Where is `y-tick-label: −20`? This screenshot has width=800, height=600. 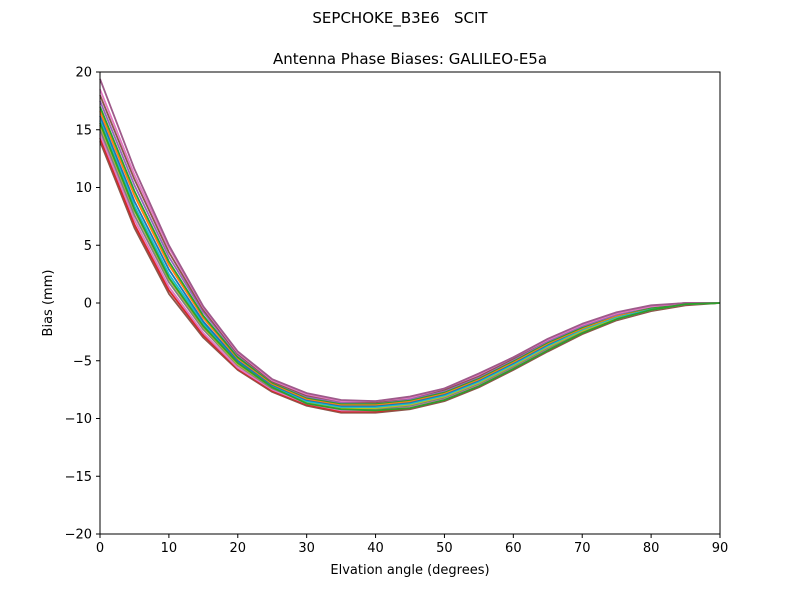 y-tick-label: −20 is located at coordinates (78, 535).